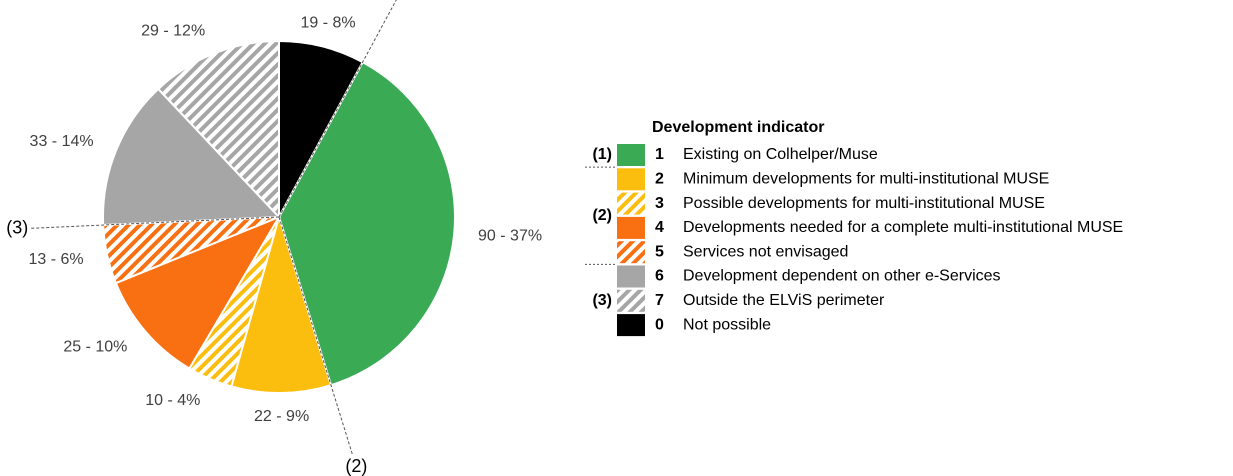  What do you see at coordinates (510, 236) in the screenshot?
I see `data-label: 90 - 37%` at bounding box center [510, 236].